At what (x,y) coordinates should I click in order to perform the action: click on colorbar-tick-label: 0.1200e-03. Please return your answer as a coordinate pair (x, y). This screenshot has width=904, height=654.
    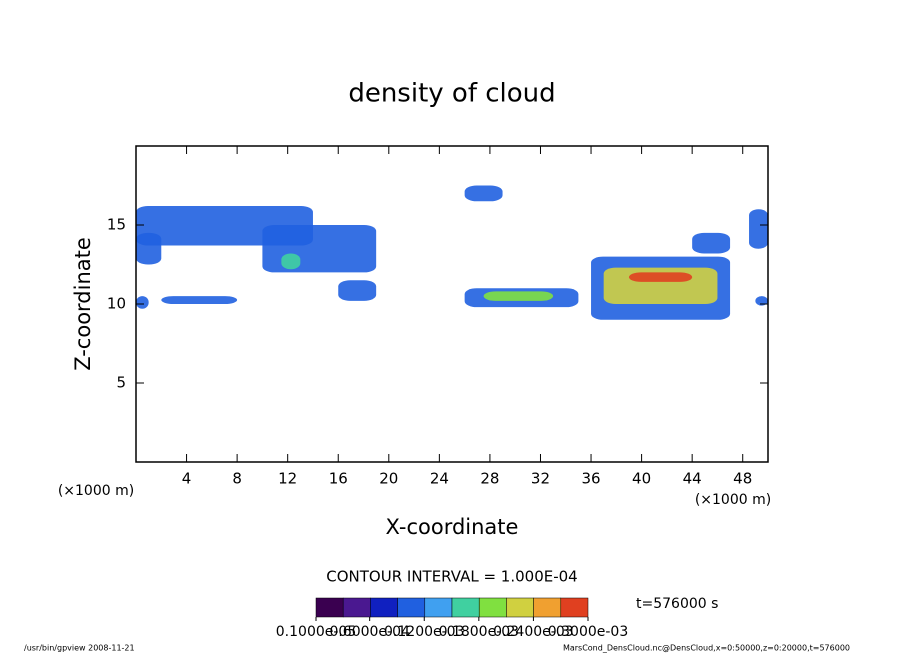
    Looking at the image, I should click on (424, 632).